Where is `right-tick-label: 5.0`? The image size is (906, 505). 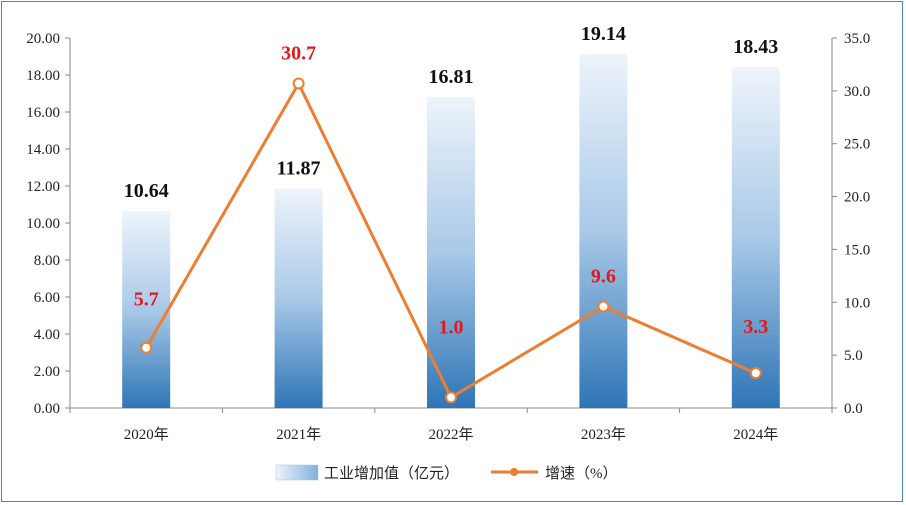 right-tick-label: 5.0 is located at coordinates (853, 356).